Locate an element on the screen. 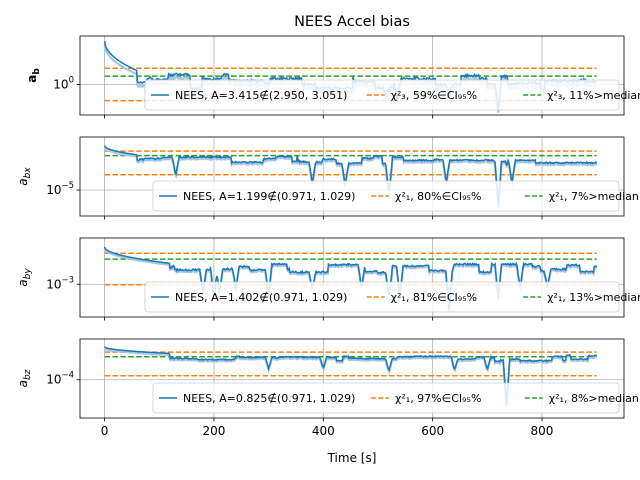  y-axis-label: abx is located at coordinates (24, 176).